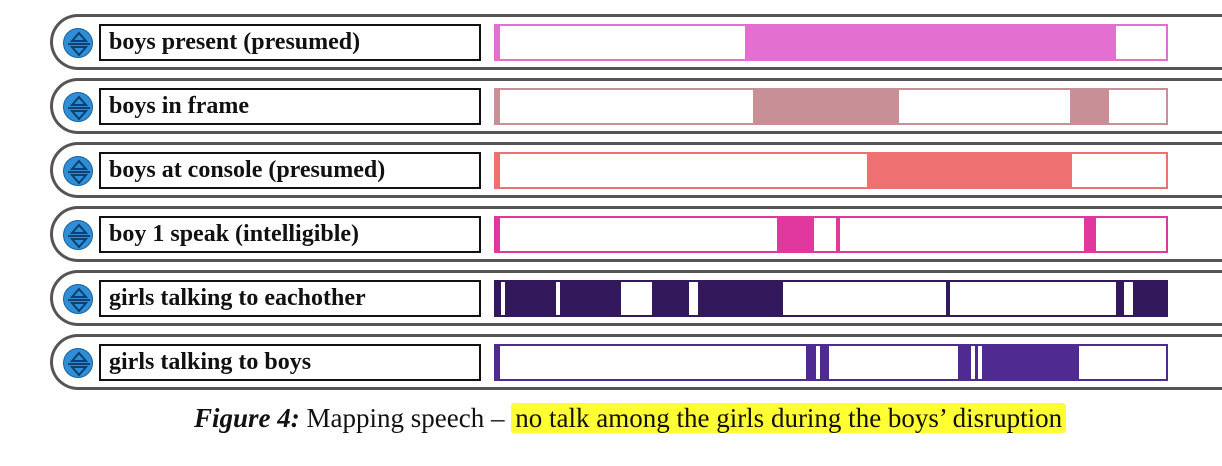 This screenshot has width=1222, height=466. I want to click on track-label: boys present (presumed), so click(290, 42).